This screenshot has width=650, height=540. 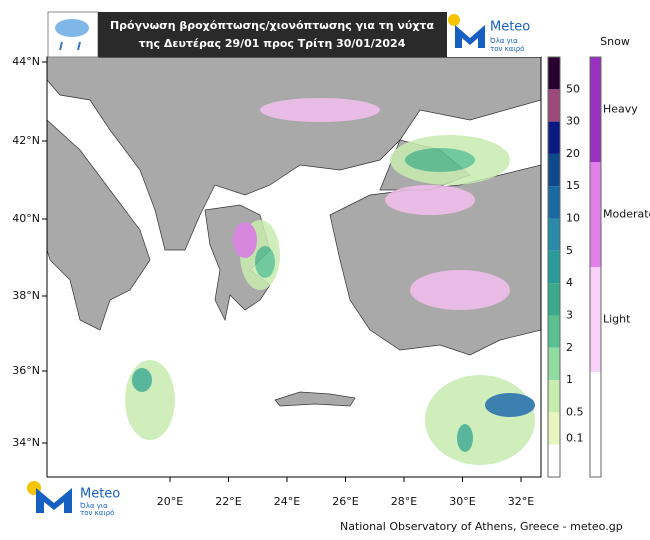 What do you see at coordinates (573, 218) in the screenshot?
I see `colorbar-label: 10` at bounding box center [573, 218].